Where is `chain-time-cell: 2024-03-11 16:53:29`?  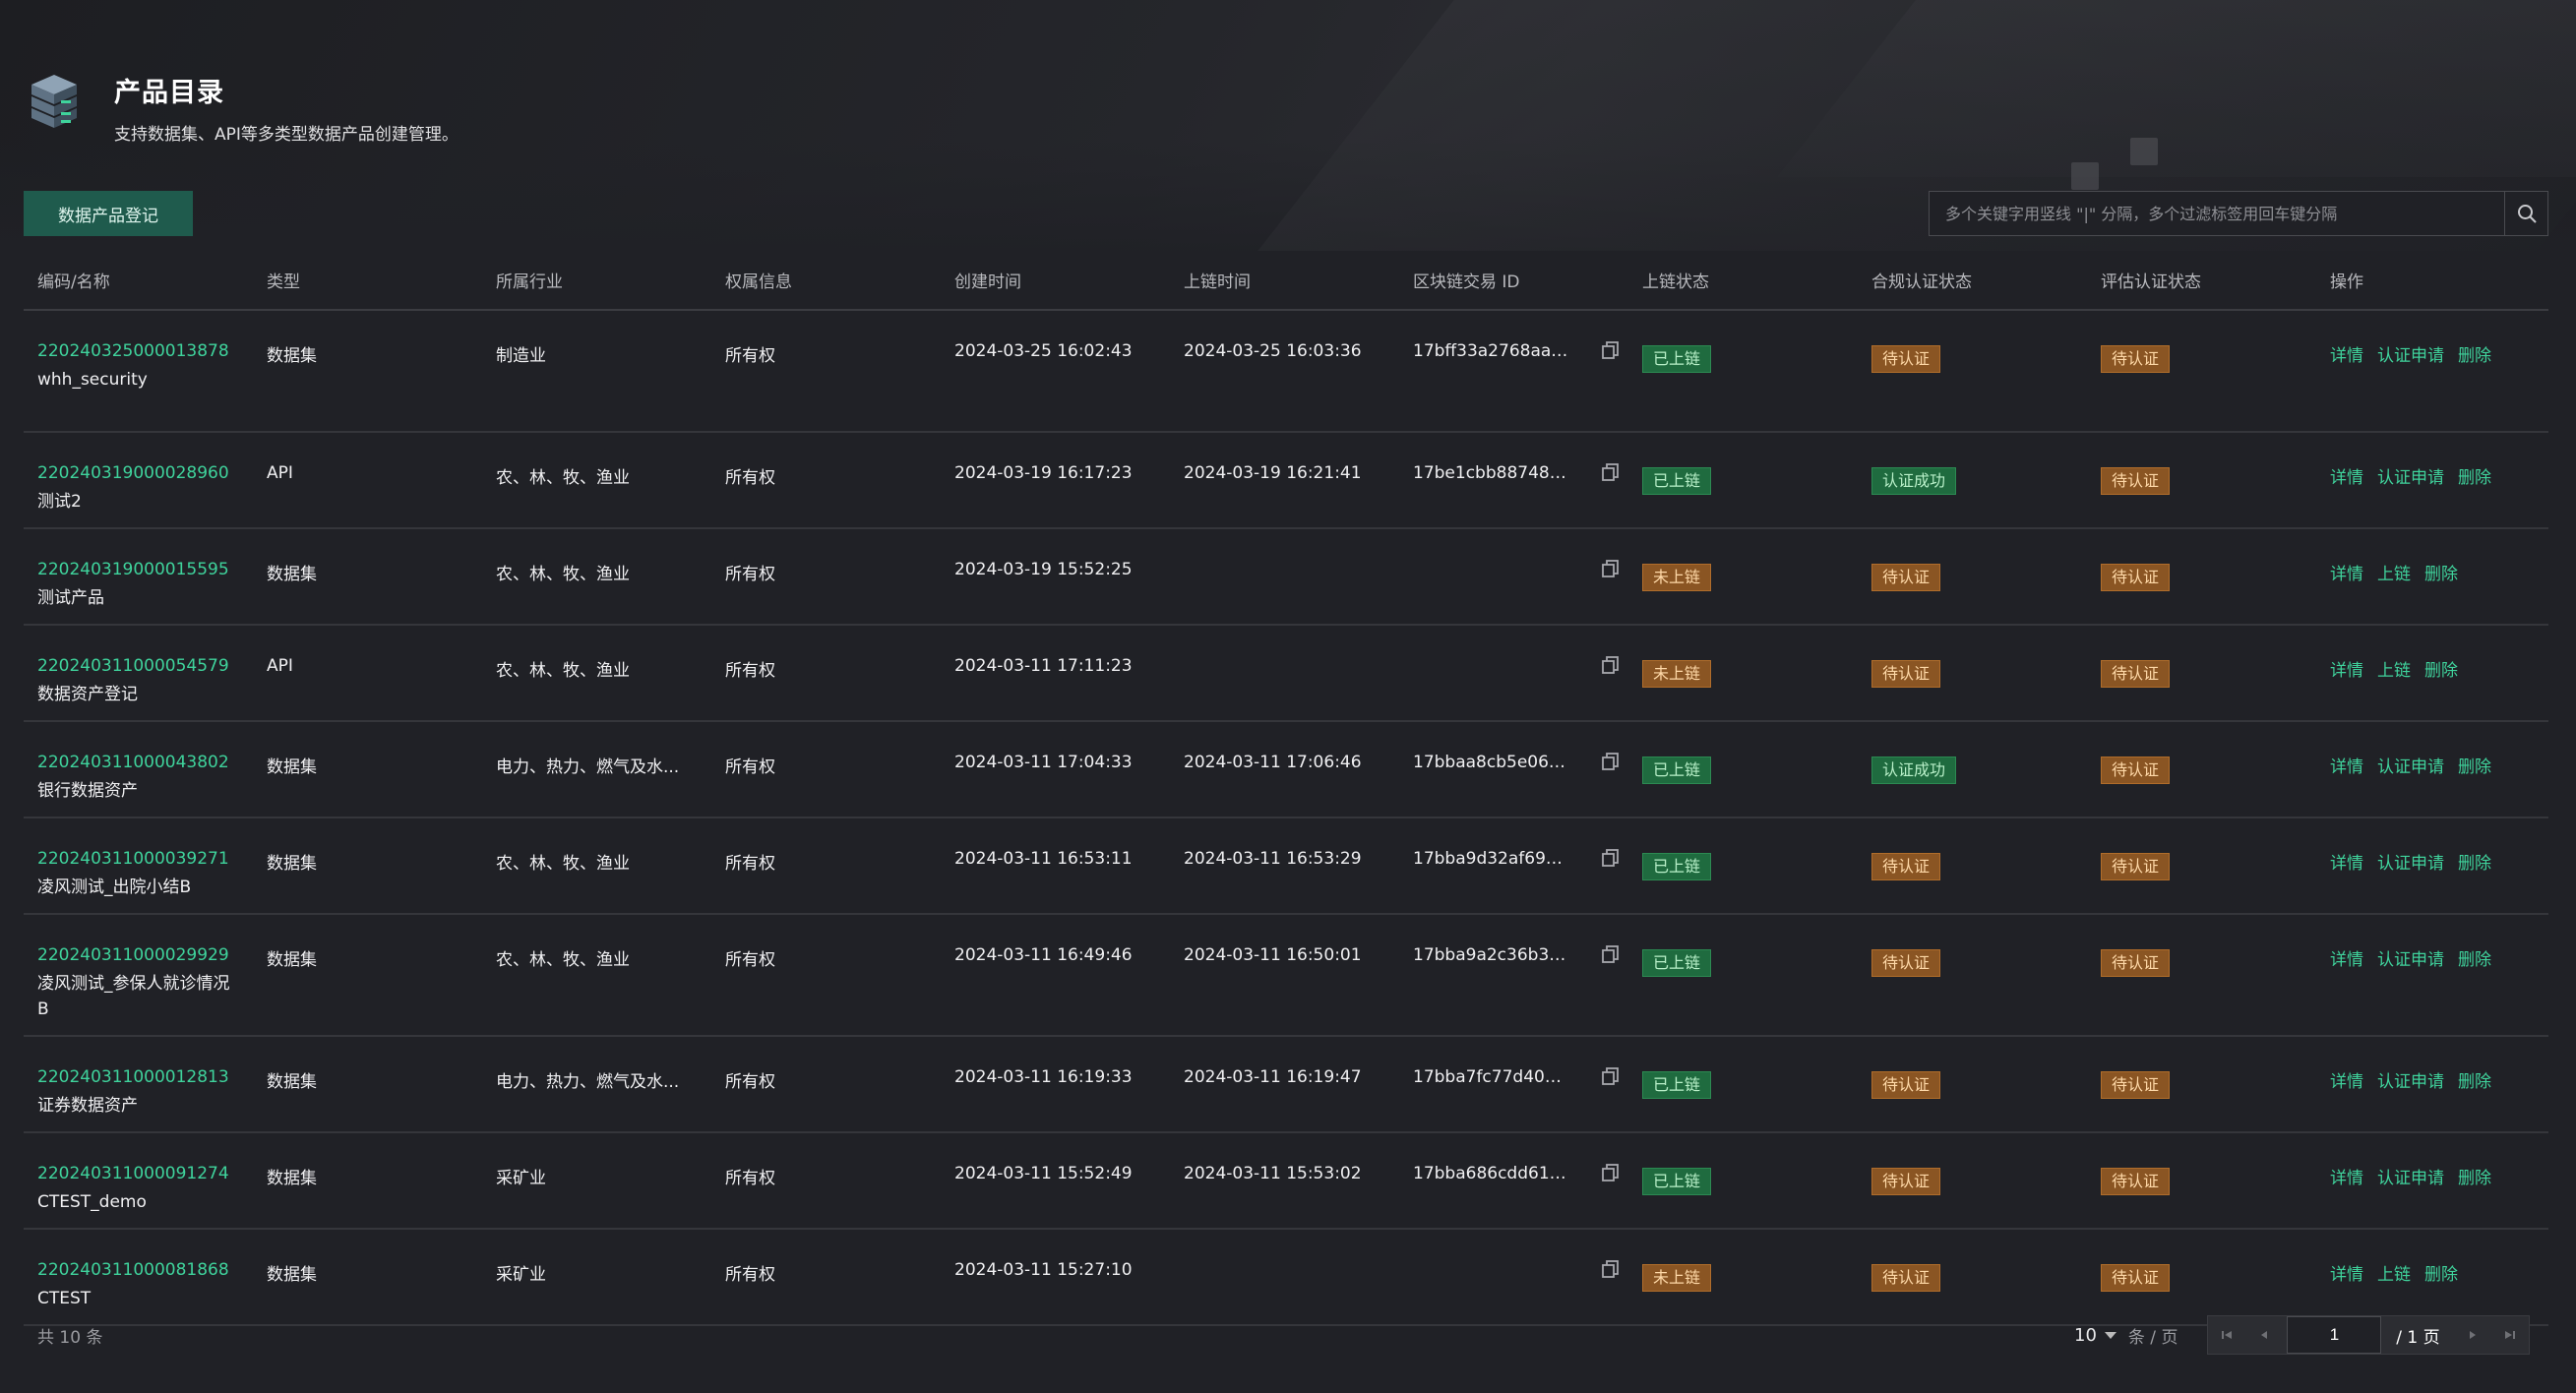 chain-time-cell: 2024-03-11 16:53:29 is located at coordinates (1284, 866).